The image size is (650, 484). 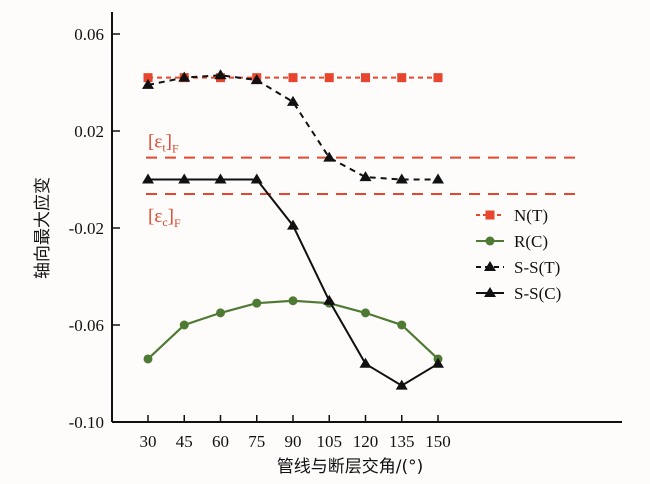 What do you see at coordinates (330, 441) in the screenshot?
I see `x-tick-label: 105` at bounding box center [330, 441].